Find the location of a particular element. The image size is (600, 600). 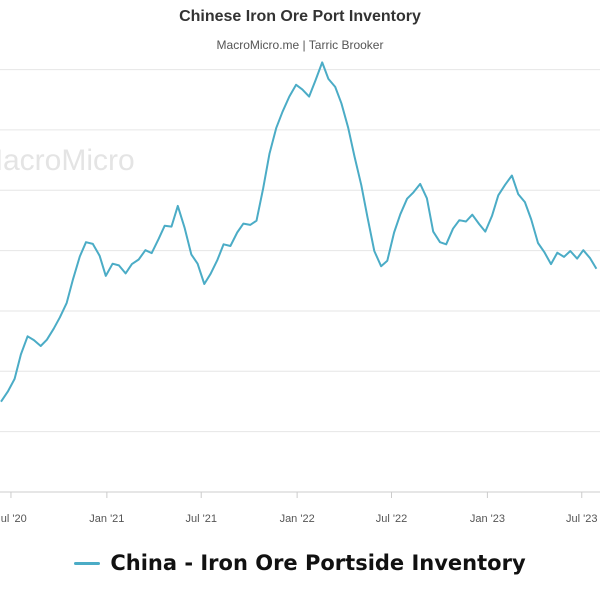

legend: China - Iron Ore Portside Inventory is located at coordinates (300, 563).